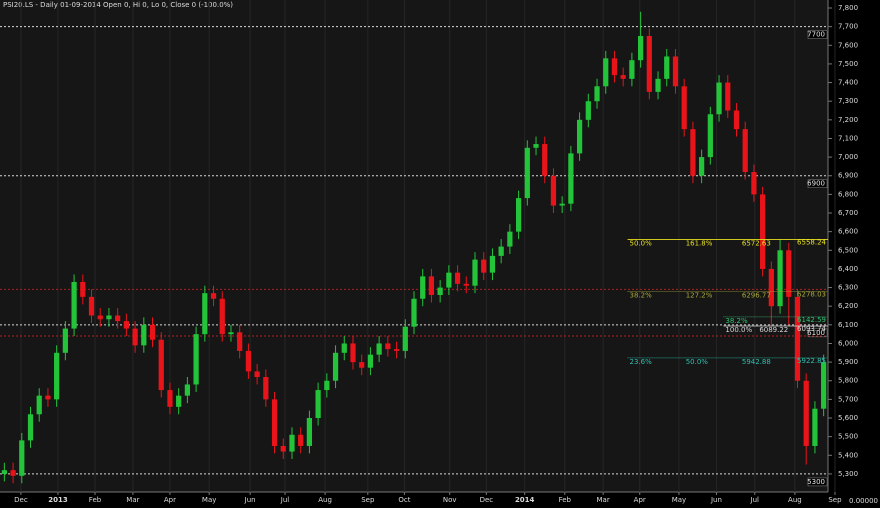  I want to click on fib-label: 127.2%, so click(699, 296).